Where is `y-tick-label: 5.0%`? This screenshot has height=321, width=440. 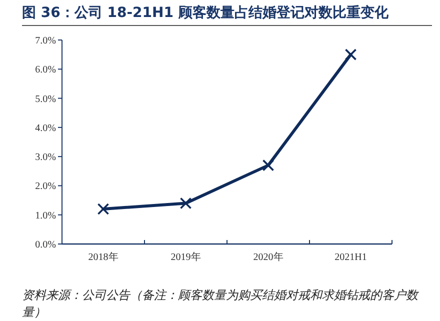
y-tick-label: 5.0% is located at coordinates (45, 99).